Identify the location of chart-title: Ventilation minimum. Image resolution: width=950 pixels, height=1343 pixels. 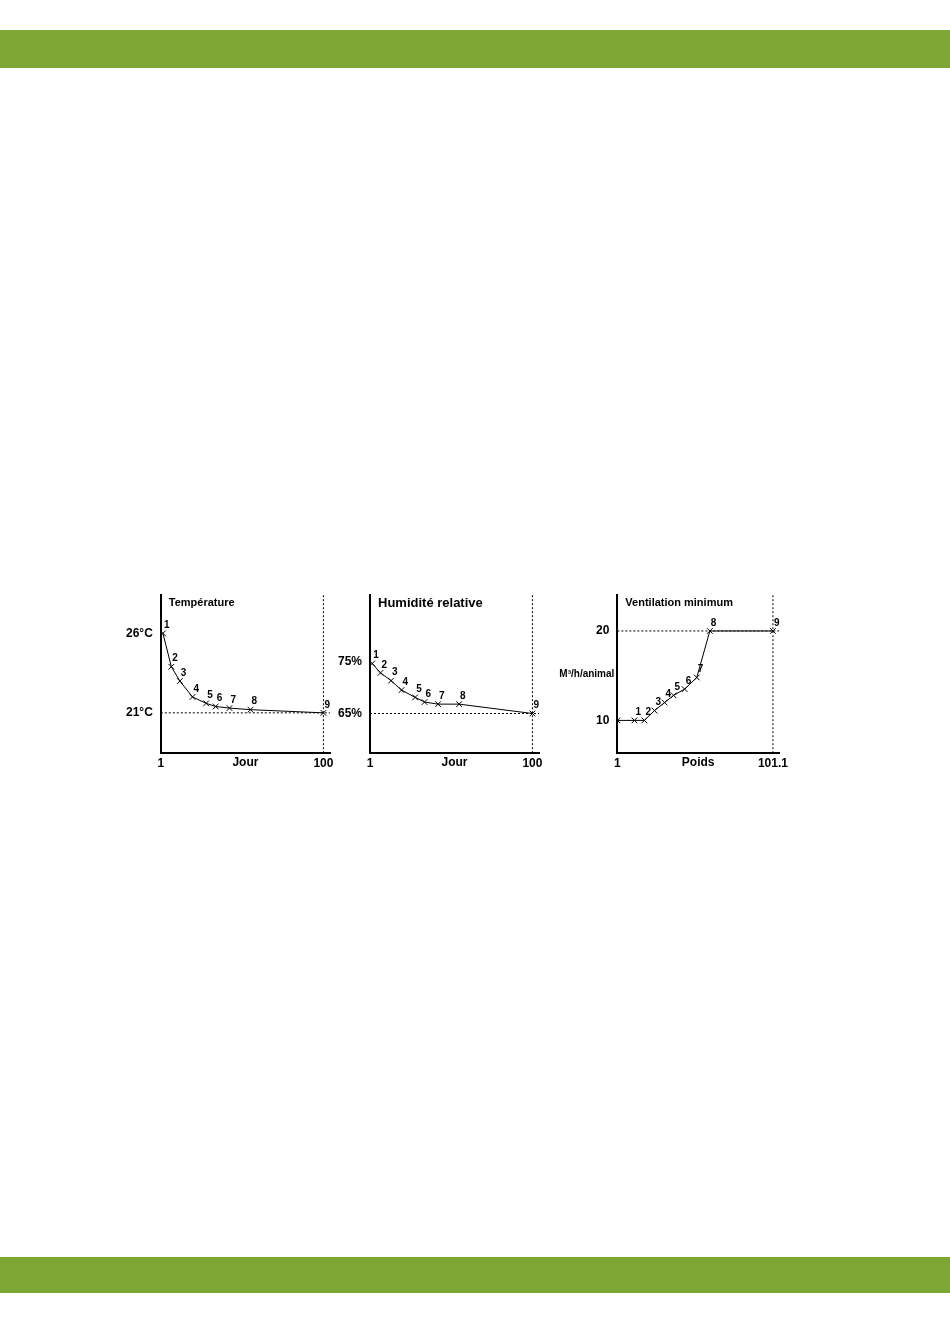
(679, 601).